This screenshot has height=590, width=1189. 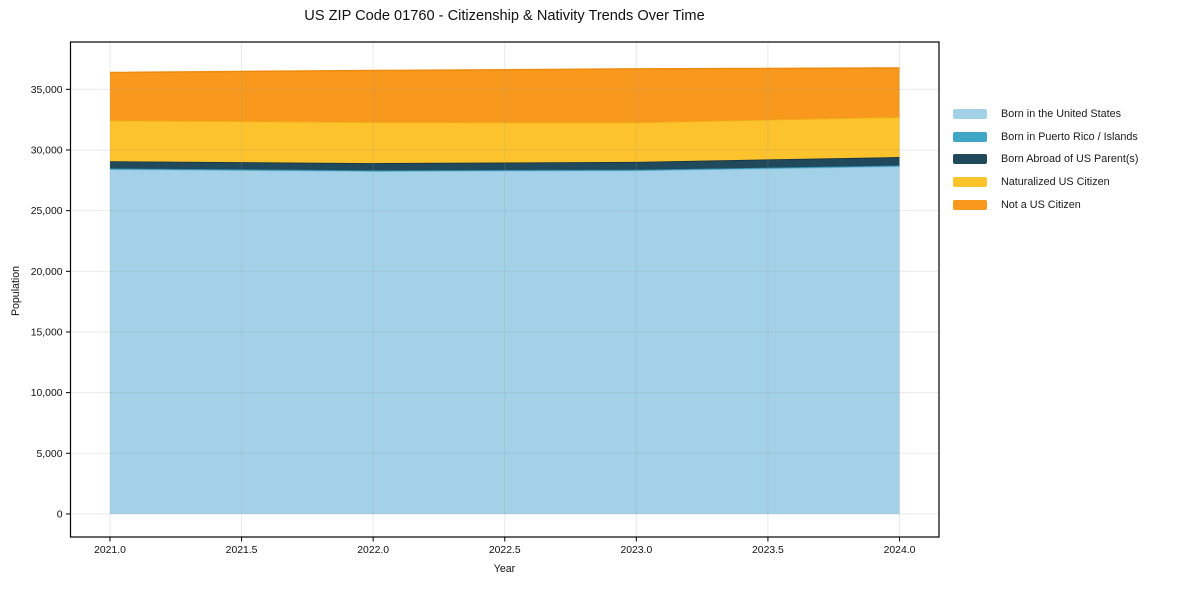 I want to click on legend-label: Born in Puerto Rico / Islands, so click(x=1069, y=136).